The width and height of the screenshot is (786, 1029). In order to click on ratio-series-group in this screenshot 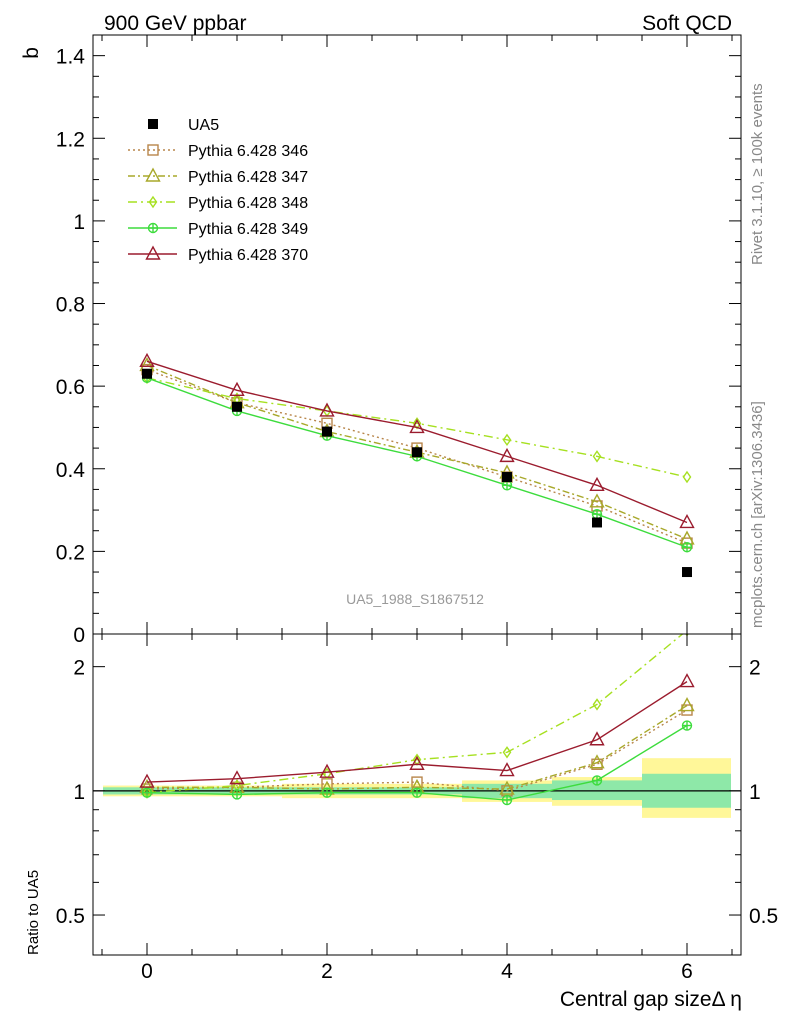, I will do `click(417, 720)`.